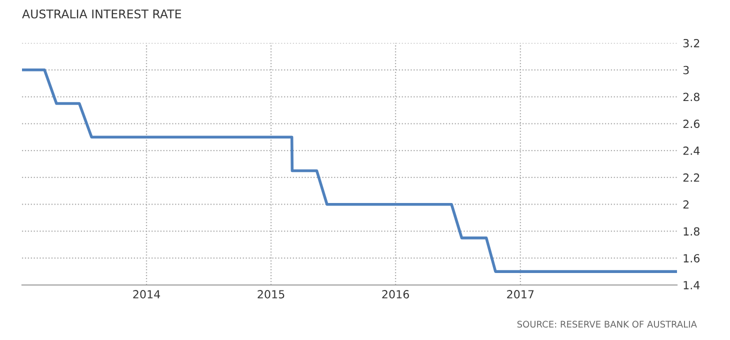 Image resolution: width=730 pixels, height=340 pixels. Describe the element at coordinates (692, 231) in the screenshot. I see `y-tick-label: 1.8` at that location.